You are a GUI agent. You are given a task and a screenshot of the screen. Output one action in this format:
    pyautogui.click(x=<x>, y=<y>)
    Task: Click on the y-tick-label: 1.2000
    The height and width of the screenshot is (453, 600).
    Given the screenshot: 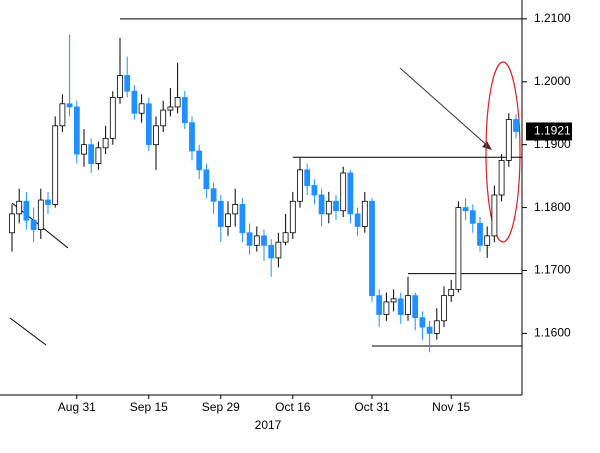 What is the action you would take?
    pyautogui.click(x=552, y=81)
    